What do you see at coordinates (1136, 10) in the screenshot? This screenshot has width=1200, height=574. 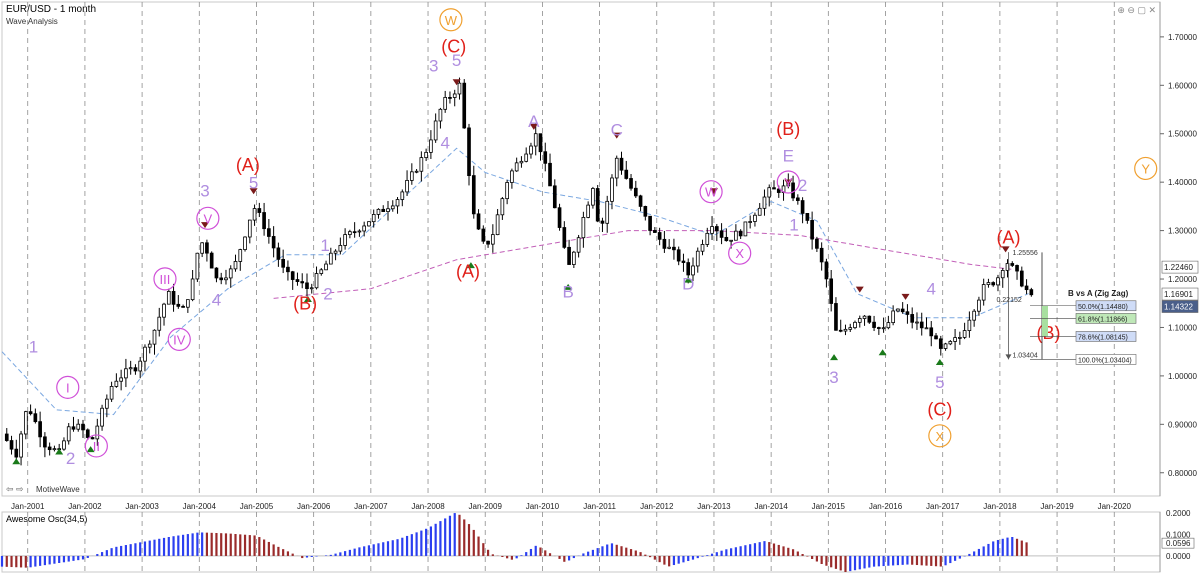 I see `window-controls: ⊕ ⊖ ▢ ✕` at bounding box center [1136, 10].